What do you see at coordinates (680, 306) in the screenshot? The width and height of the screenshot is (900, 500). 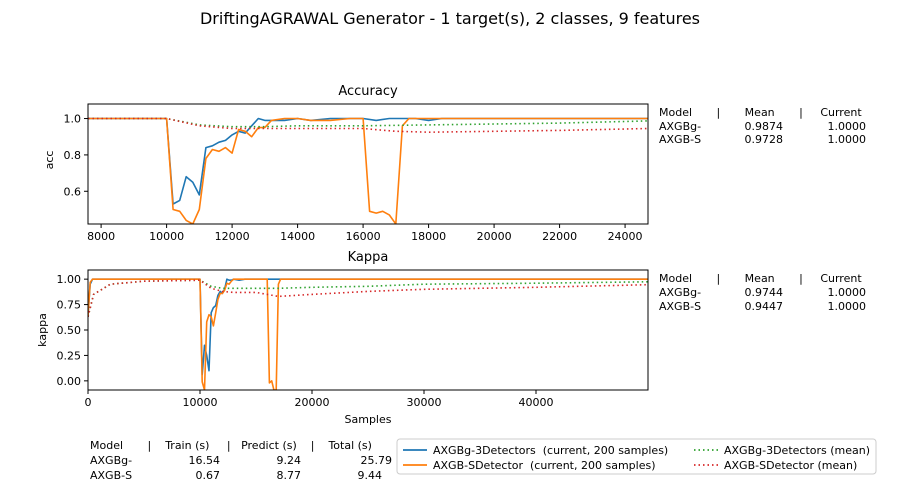 I see `kappa-row-model: AXGB-S` at bounding box center [680, 306].